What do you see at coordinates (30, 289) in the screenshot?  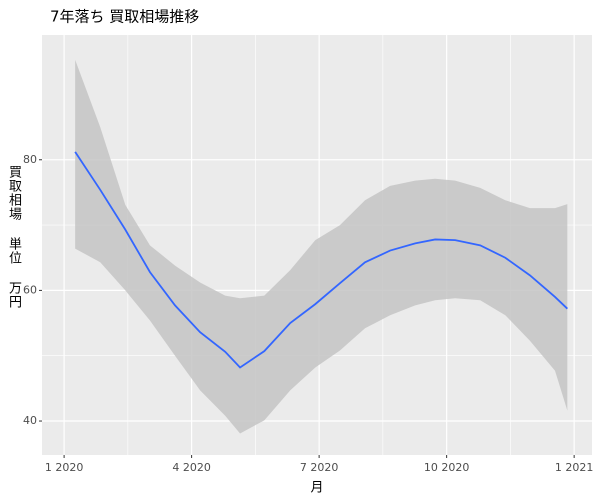 I see `y-tick-label: 60` at bounding box center [30, 289].